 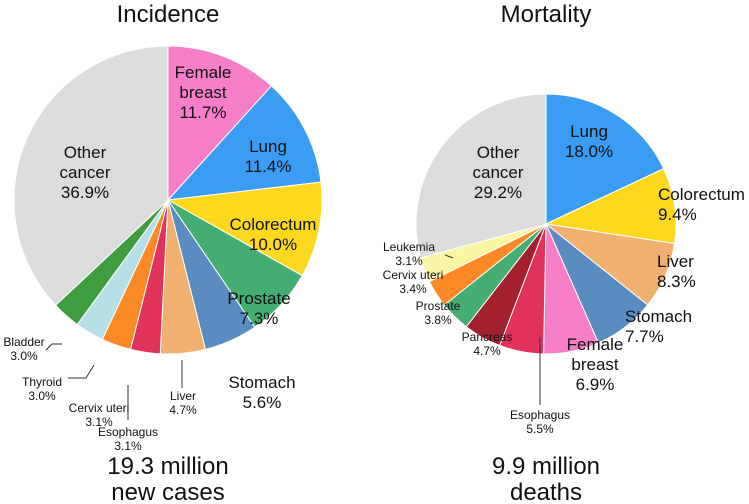 I want to click on mortality-label-line: 3.4%, so click(x=413, y=289).